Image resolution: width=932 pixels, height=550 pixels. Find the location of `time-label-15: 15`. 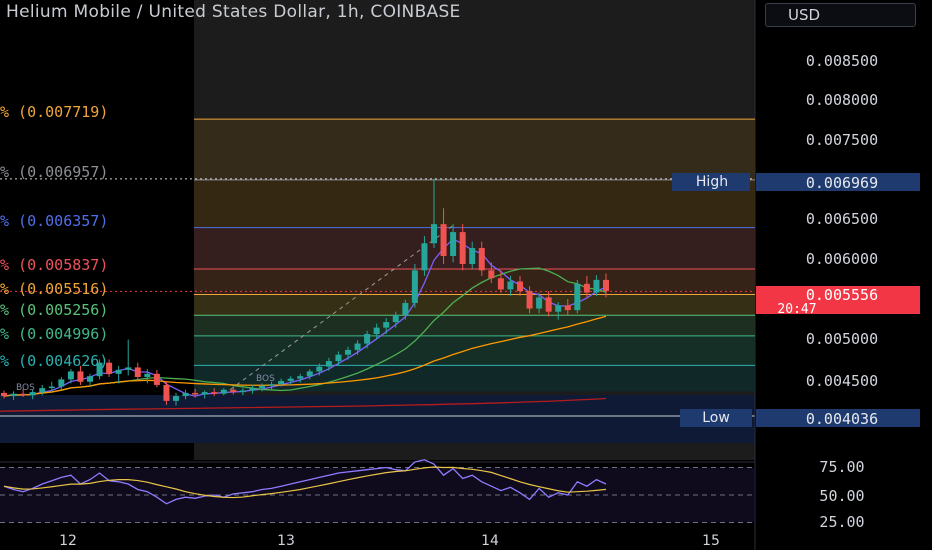

time-label-15: 15 is located at coordinates (711, 541).